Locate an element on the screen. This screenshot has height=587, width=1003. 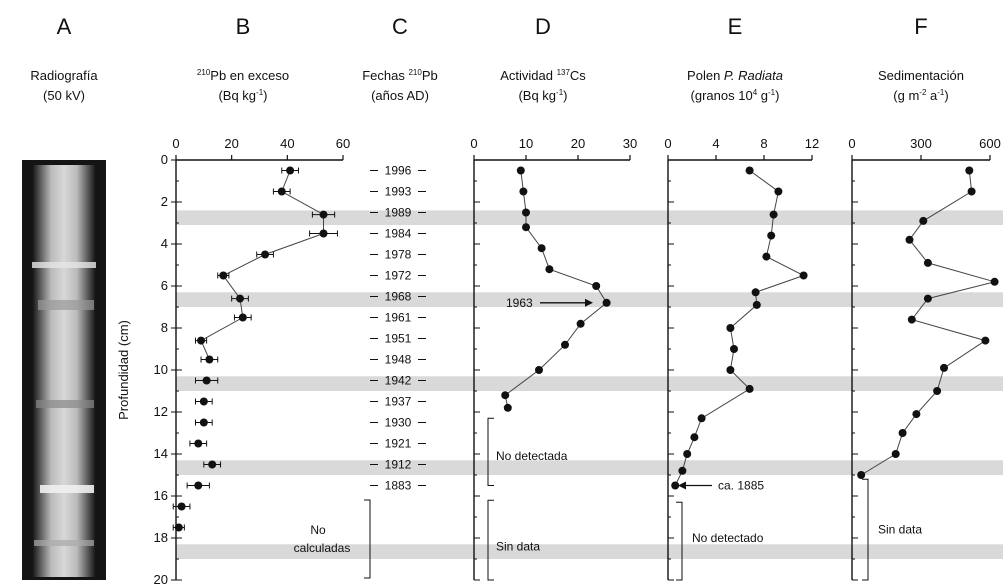
panel-b-x-tick-label: 20 is located at coordinates (231, 143).